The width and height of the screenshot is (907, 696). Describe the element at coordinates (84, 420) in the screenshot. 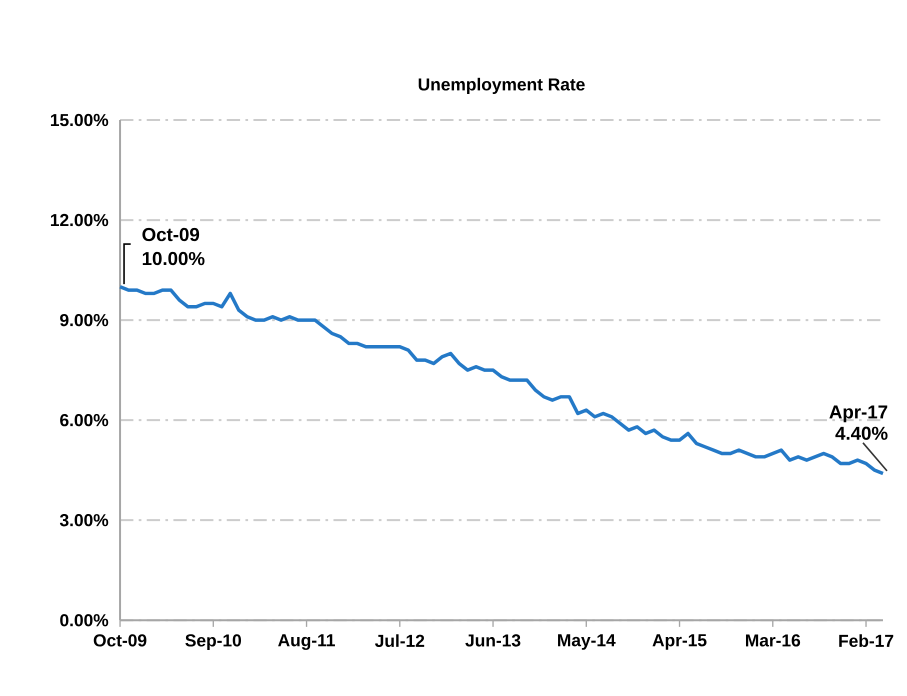

I see `y-tick-label: 6.00%` at that location.